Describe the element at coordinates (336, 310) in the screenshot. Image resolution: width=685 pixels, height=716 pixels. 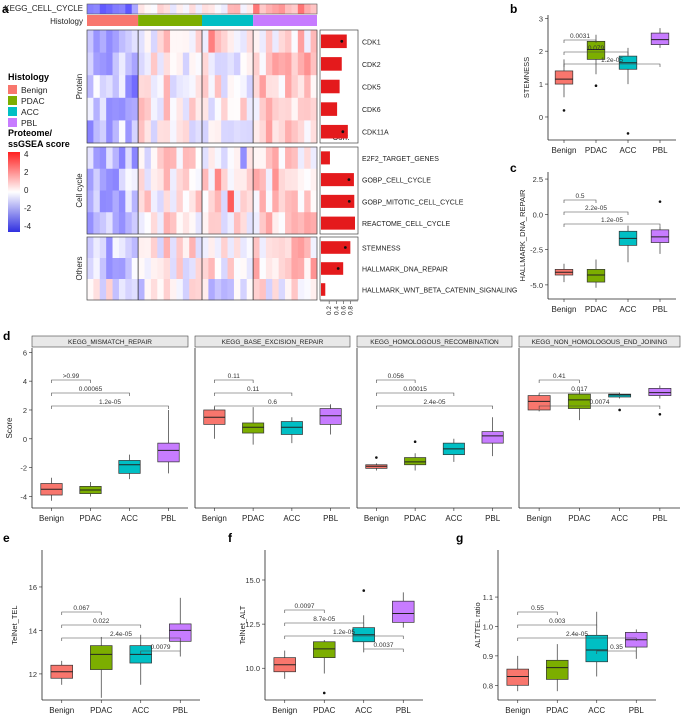
I see `corr-tick-label: 0.4` at that location.